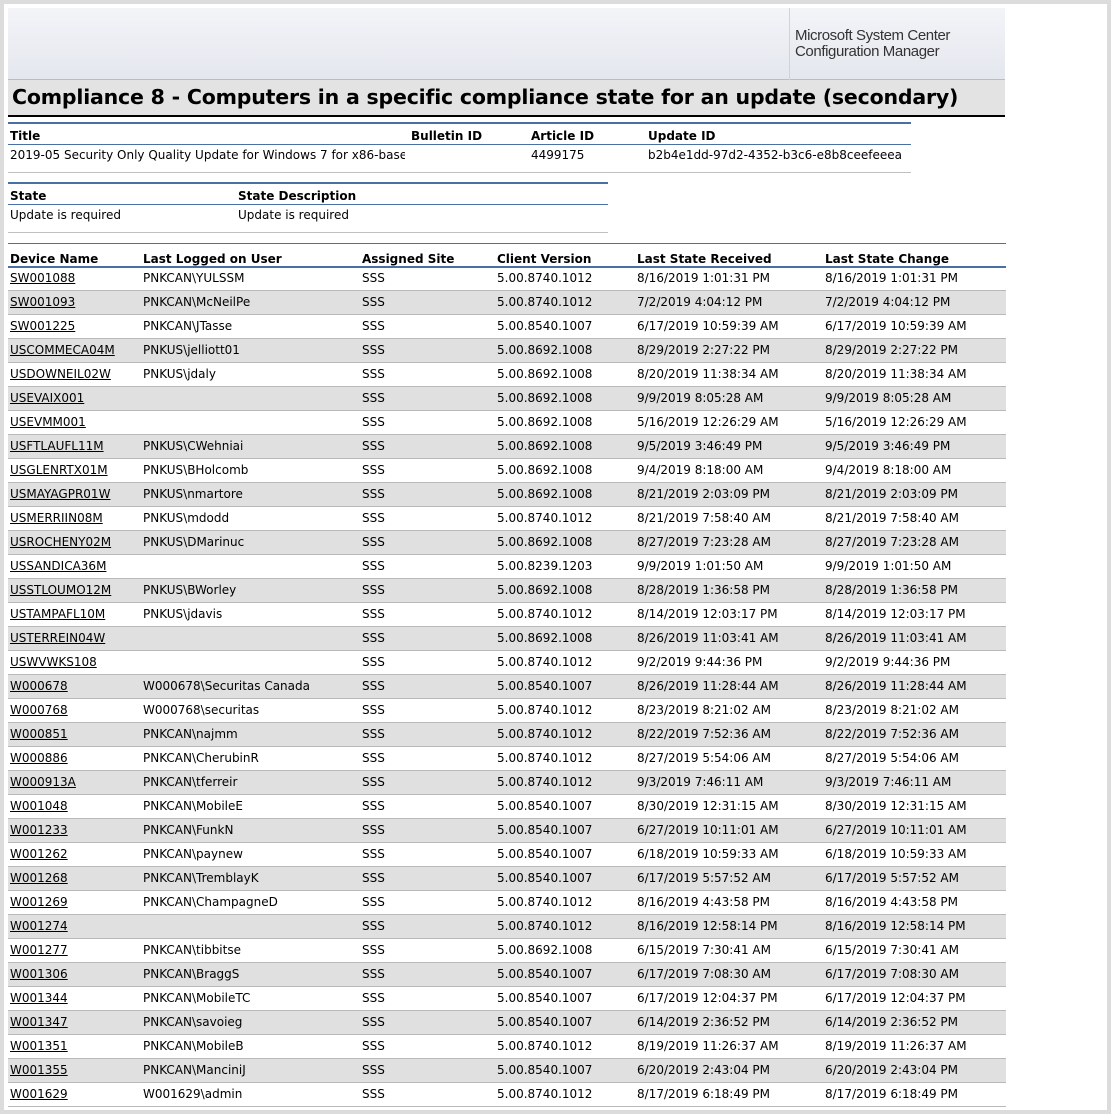 This screenshot has height=1114, width=1111. Describe the element at coordinates (43, 782) in the screenshot. I see `device-name-link: W000913A` at that location.